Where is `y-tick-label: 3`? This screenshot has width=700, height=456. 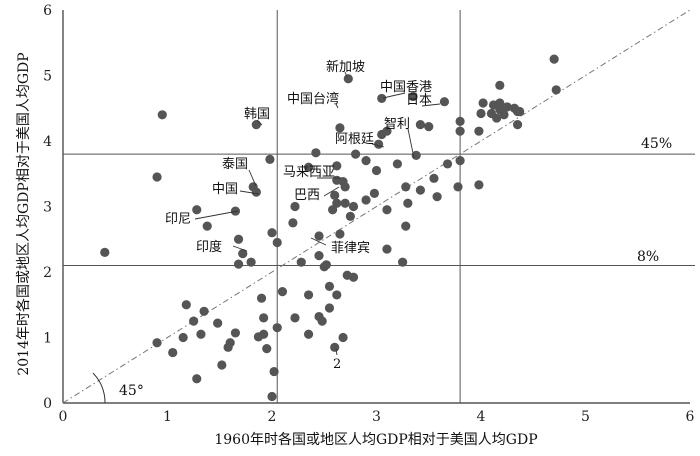
y-tick-label: 3 is located at coordinates (47, 208).